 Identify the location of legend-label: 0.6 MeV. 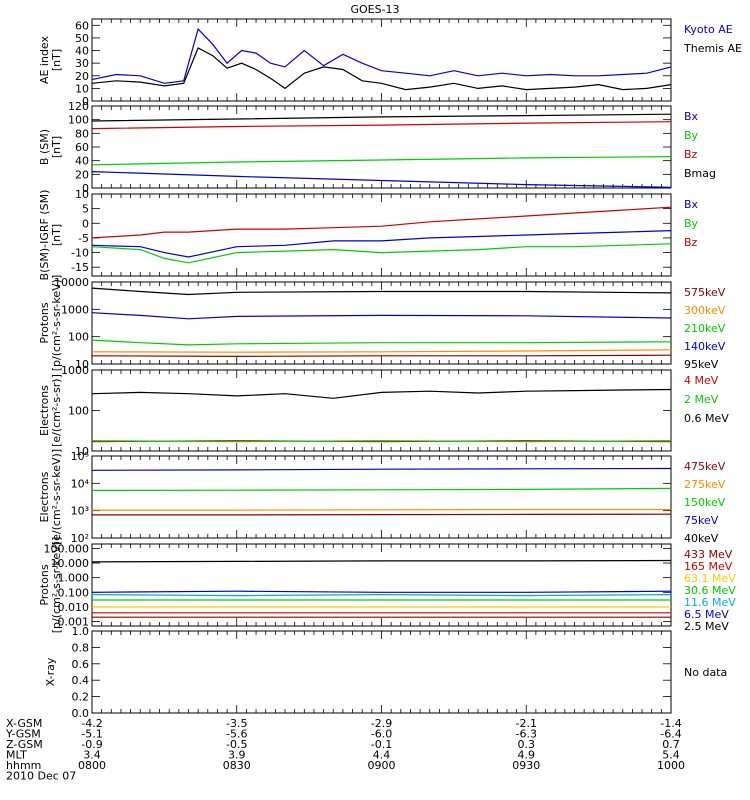
(706, 418).